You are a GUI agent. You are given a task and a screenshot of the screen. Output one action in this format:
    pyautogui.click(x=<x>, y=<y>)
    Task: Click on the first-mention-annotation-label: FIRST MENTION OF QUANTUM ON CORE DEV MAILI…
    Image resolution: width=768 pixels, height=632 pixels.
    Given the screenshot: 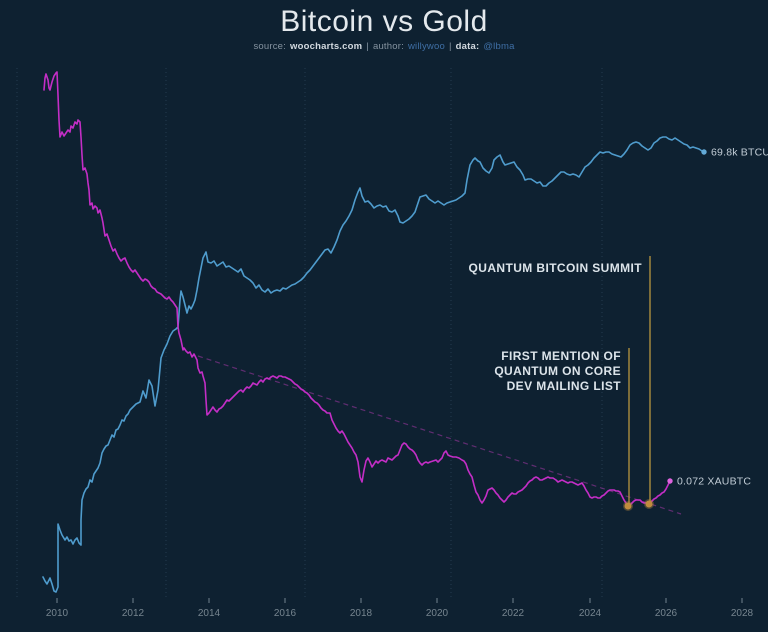 What is the action you would take?
    pyautogui.click(x=557, y=371)
    